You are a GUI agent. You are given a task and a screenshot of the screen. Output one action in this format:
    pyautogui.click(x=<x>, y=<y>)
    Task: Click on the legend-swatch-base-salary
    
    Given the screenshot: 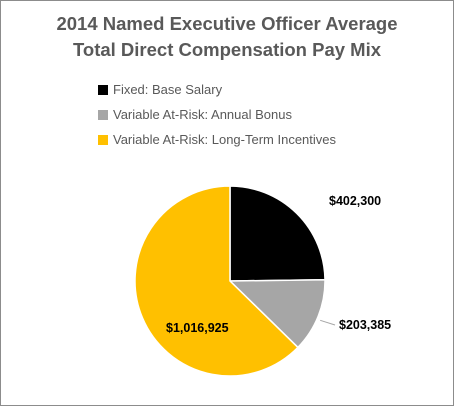 What is the action you would take?
    pyautogui.click(x=103, y=89)
    